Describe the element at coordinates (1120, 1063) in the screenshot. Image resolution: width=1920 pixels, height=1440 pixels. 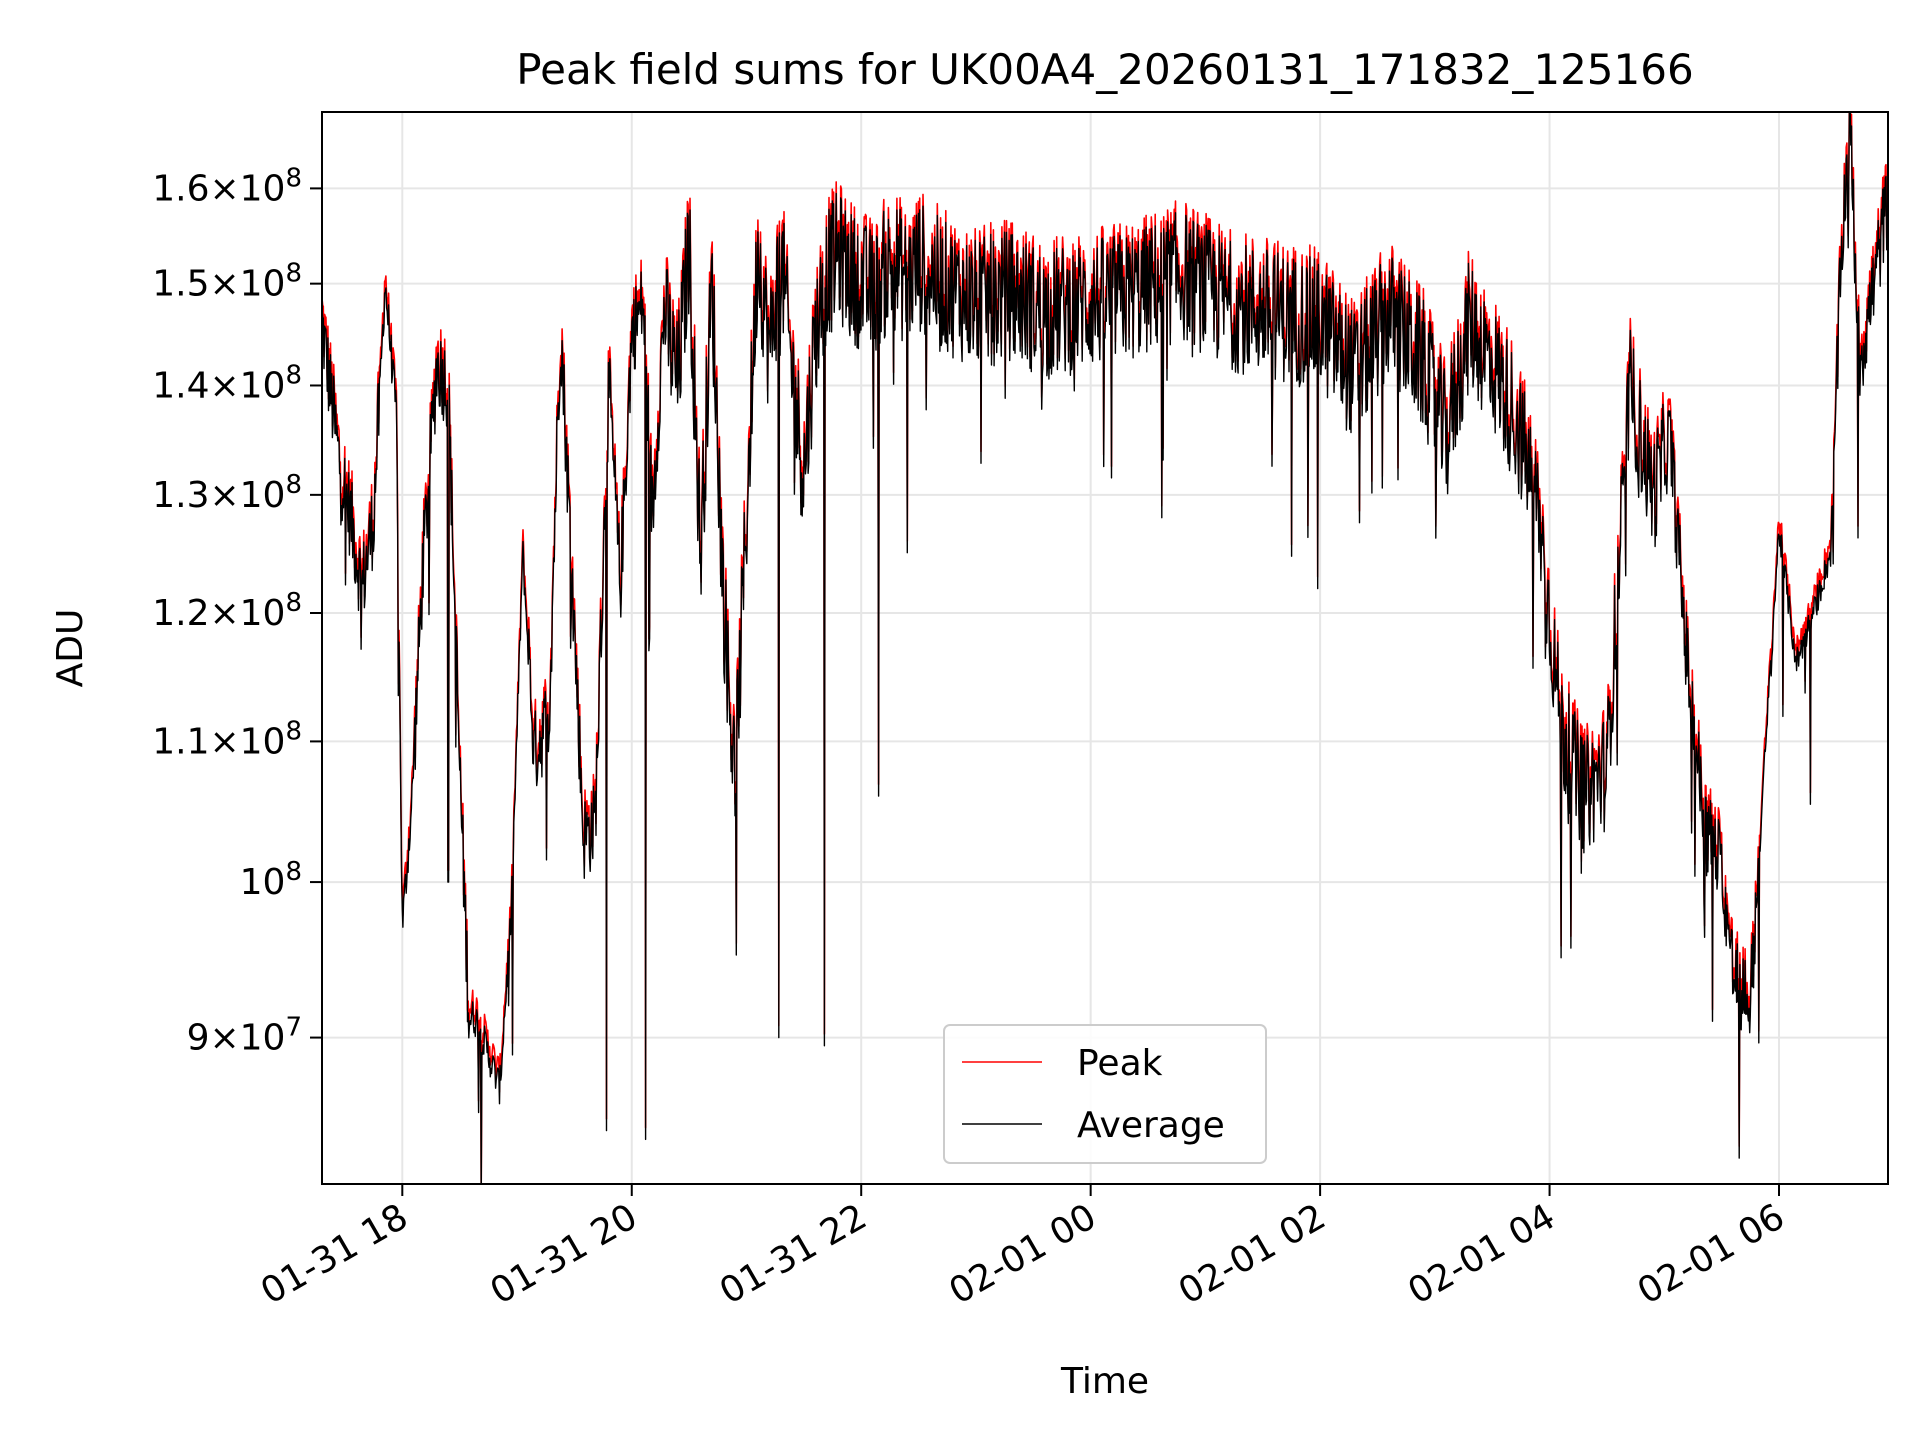
I see `legend-peak-label: Peak` at that location.